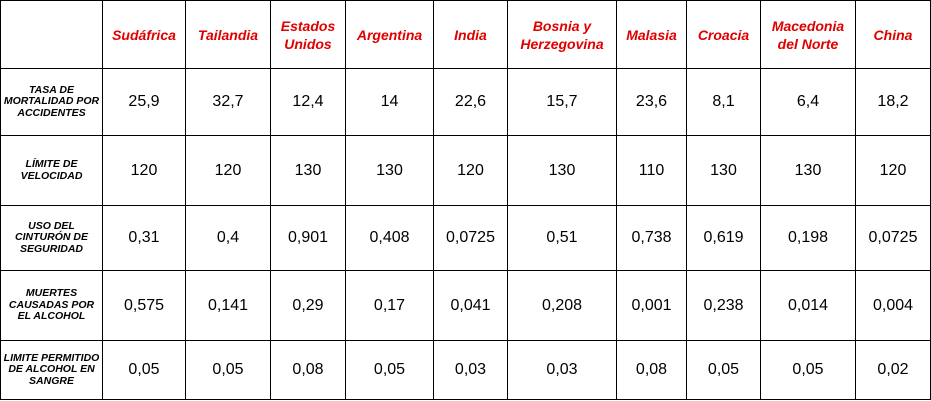  Describe the element at coordinates (389, 305) in the screenshot. I see `cell-value: 0,17` at that location.